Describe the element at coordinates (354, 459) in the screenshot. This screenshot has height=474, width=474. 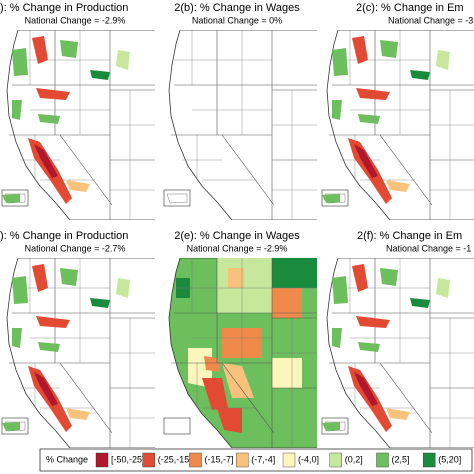
I see `legend-label: (0,2]` at that location.